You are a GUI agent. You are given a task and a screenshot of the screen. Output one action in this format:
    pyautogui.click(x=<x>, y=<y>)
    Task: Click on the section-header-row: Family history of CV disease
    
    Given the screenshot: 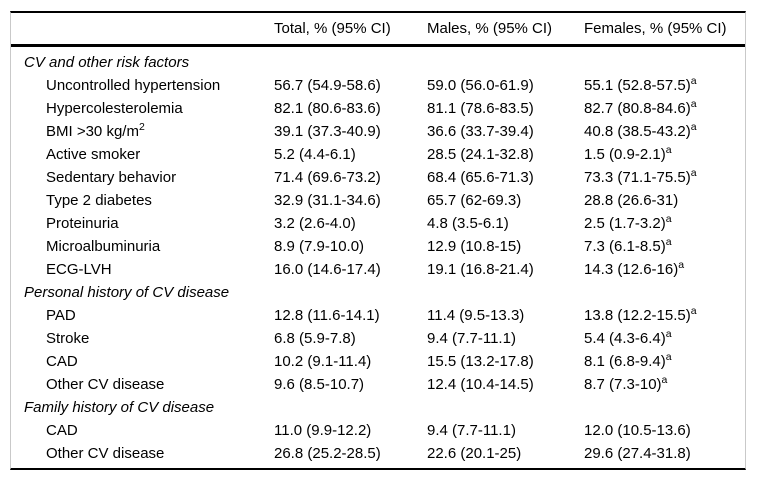 What is the action you would take?
    pyautogui.click(x=378, y=407)
    